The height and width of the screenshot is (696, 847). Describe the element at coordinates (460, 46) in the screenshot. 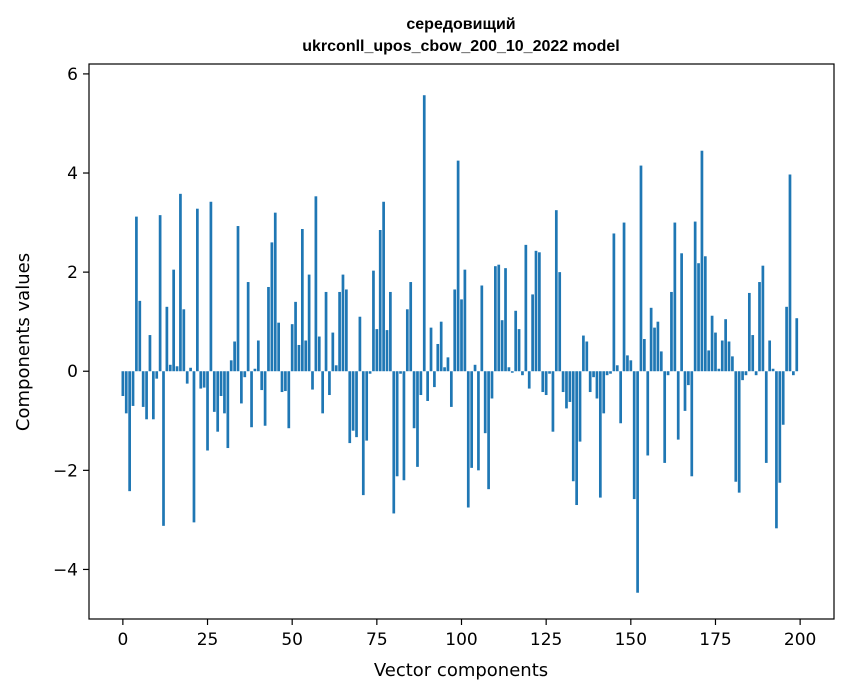

I see `chart-subtitle: ukrconll_upos_cbow_200_10_2022 model` at that location.